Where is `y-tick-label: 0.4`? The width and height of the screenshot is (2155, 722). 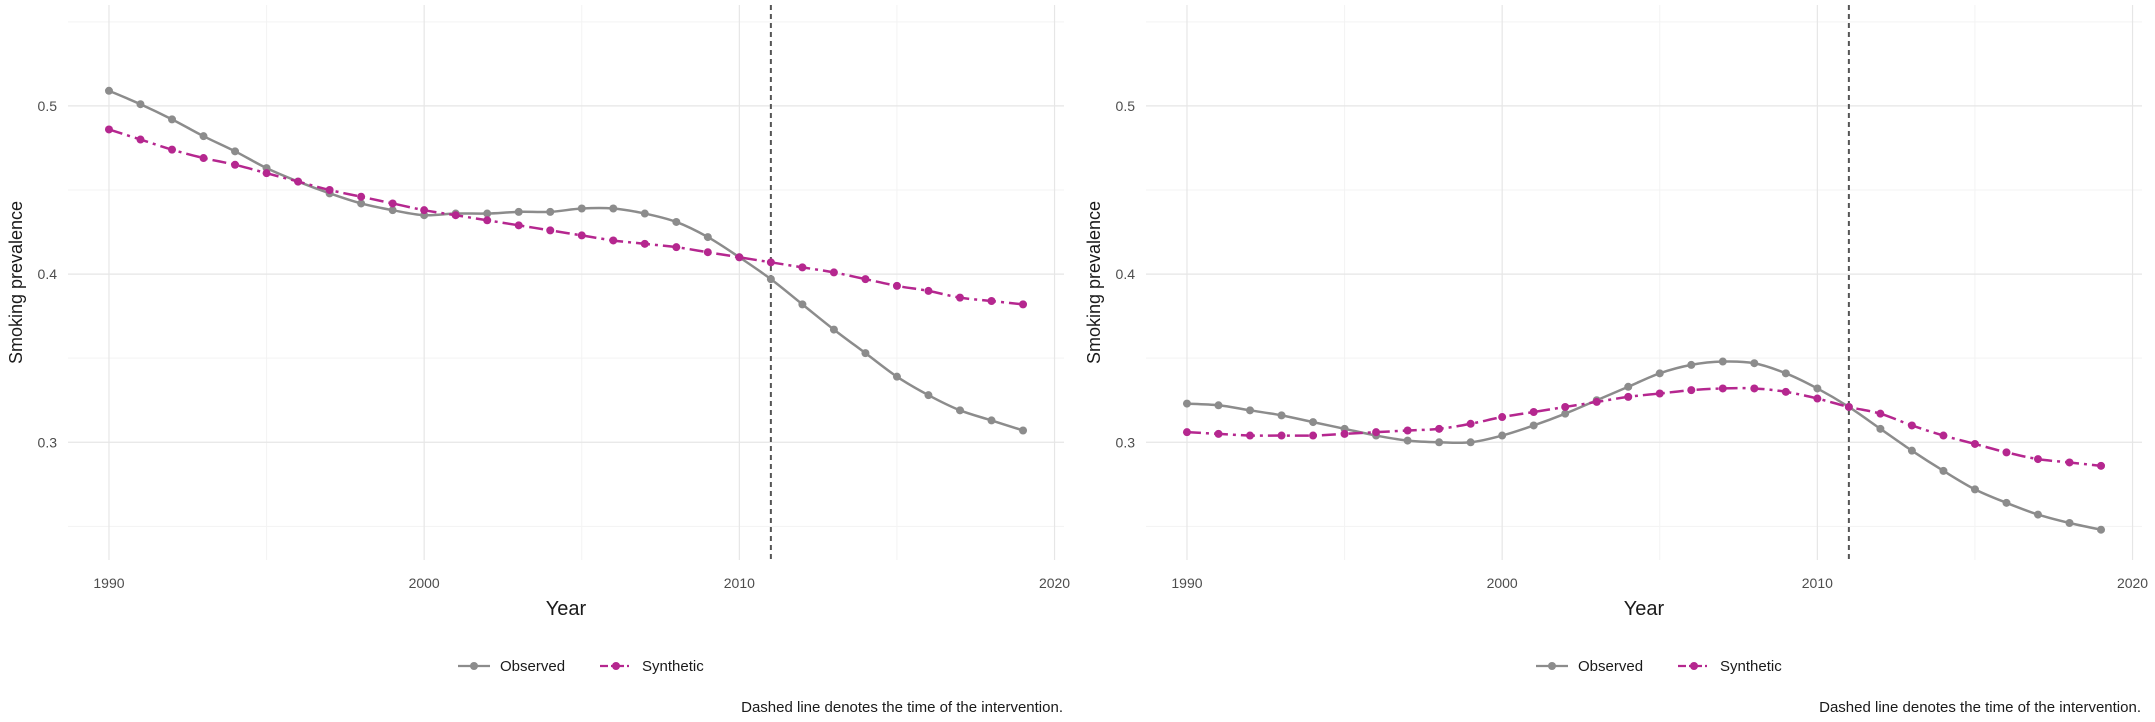
y-tick-label: 0.4 is located at coordinates (48, 274).